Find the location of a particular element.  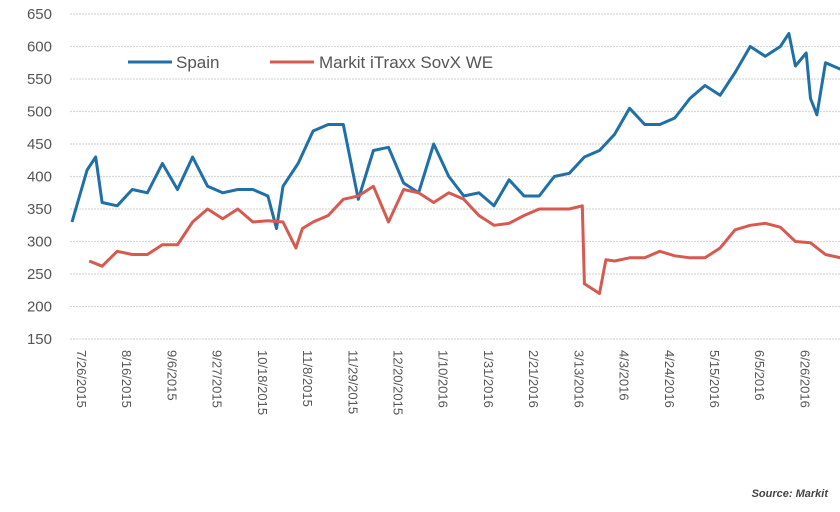

x-tick-label: 12/20/2015 is located at coordinates (397, 382).